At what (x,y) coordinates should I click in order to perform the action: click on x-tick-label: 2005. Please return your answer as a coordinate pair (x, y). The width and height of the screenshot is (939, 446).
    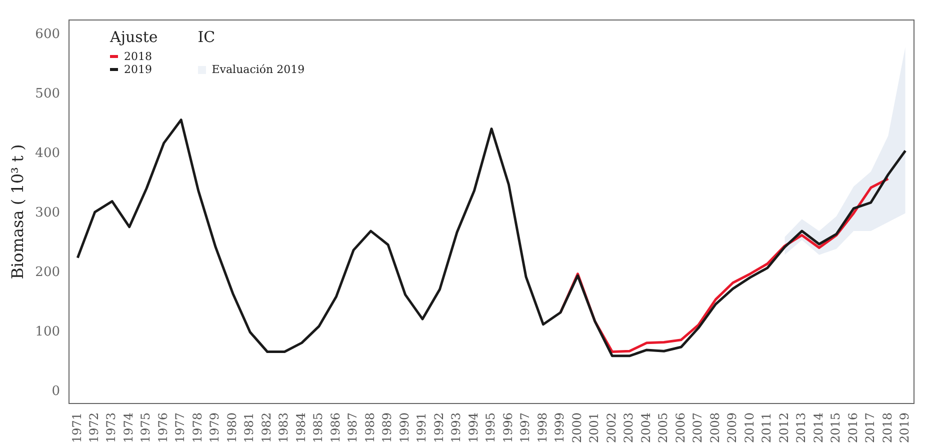
    Looking at the image, I should click on (663, 428).